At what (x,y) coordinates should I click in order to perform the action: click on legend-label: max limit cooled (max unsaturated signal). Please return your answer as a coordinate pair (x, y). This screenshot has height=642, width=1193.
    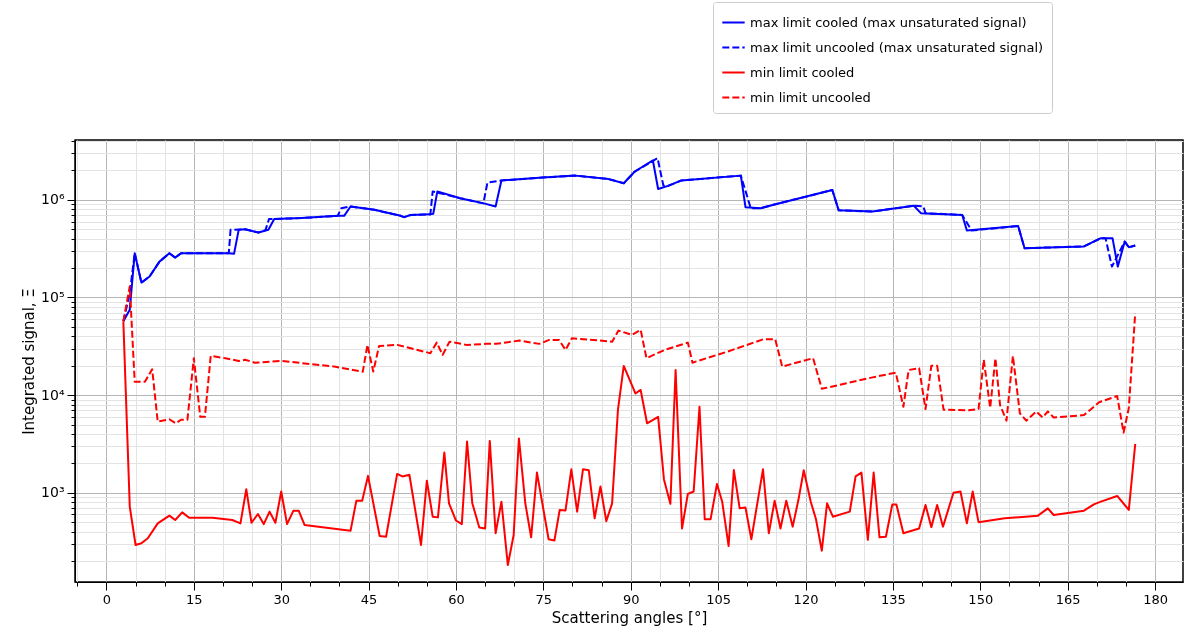
    Looking at the image, I should click on (888, 22).